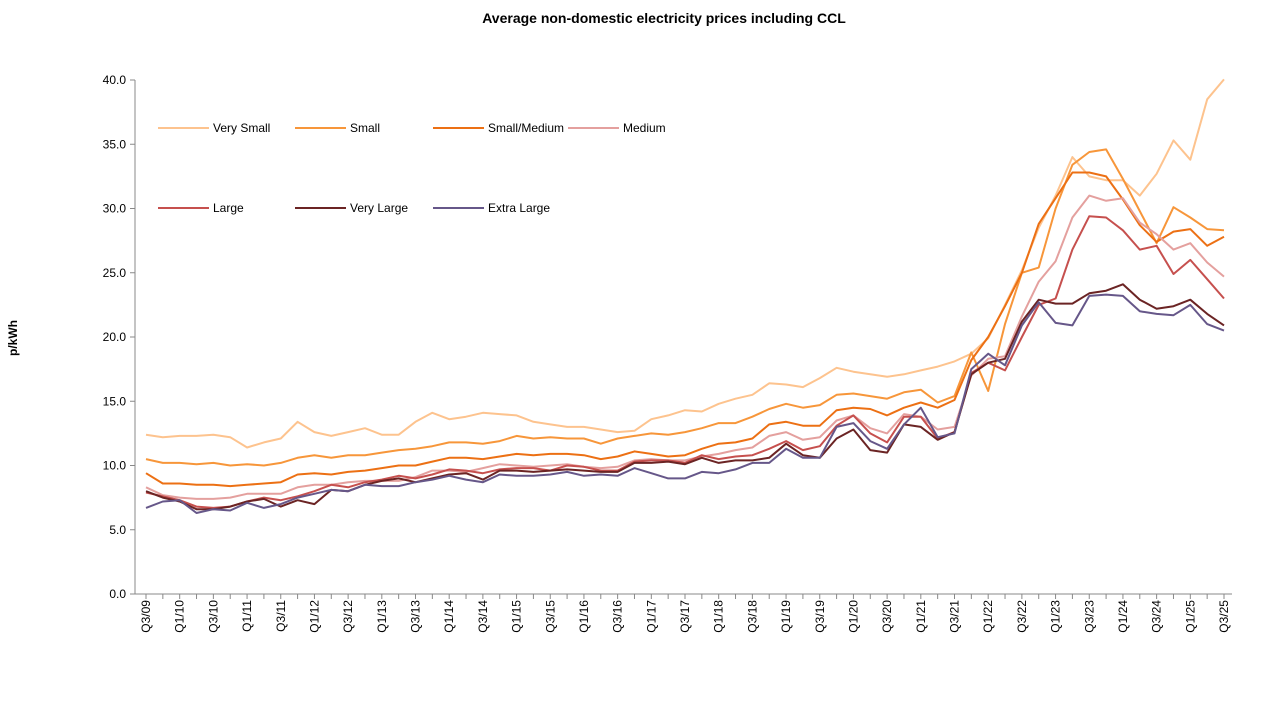  What do you see at coordinates (115, 80) in the screenshot?
I see `y-tick-label: 40.0` at bounding box center [115, 80].